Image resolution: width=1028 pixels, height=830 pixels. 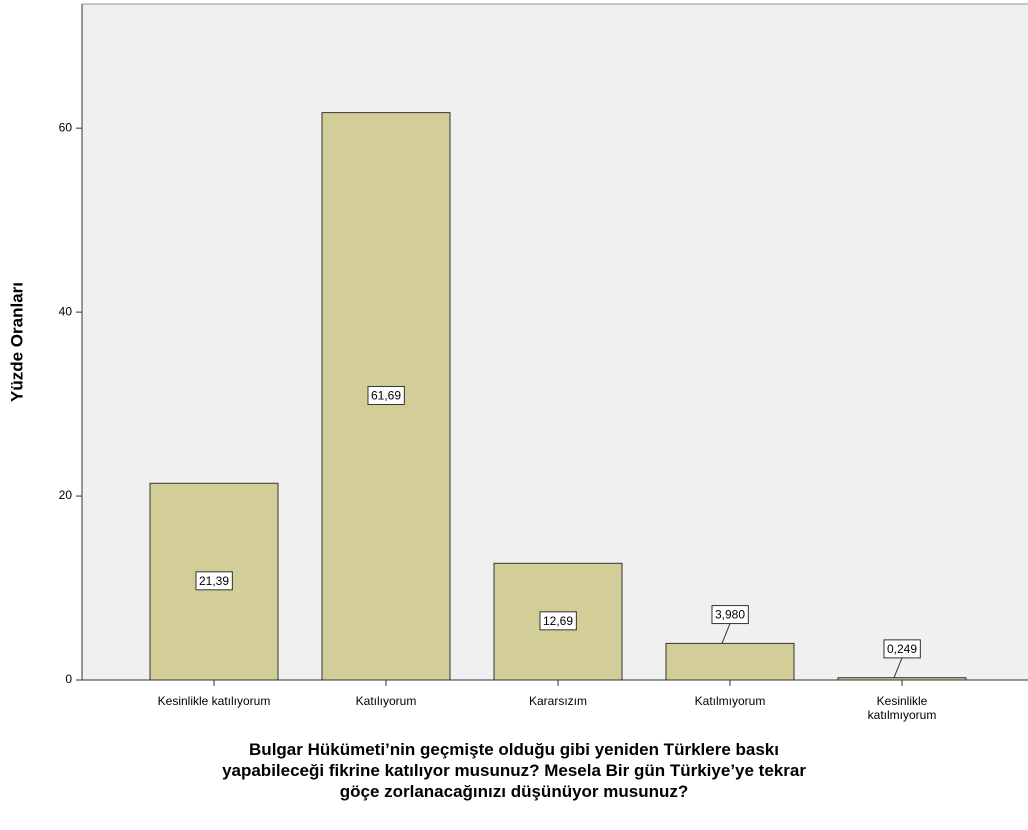 I want to click on value-label: 0,249, so click(x=902, y=649).